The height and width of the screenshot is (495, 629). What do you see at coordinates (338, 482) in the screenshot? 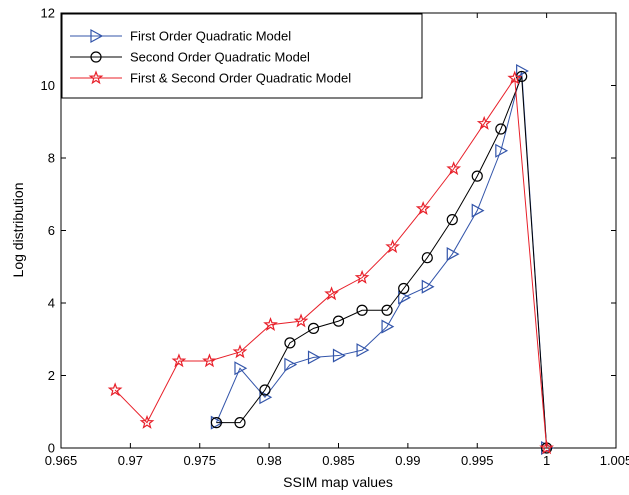
I see `x-axis-title: SSIM map values` at bounding box center [338, 482].